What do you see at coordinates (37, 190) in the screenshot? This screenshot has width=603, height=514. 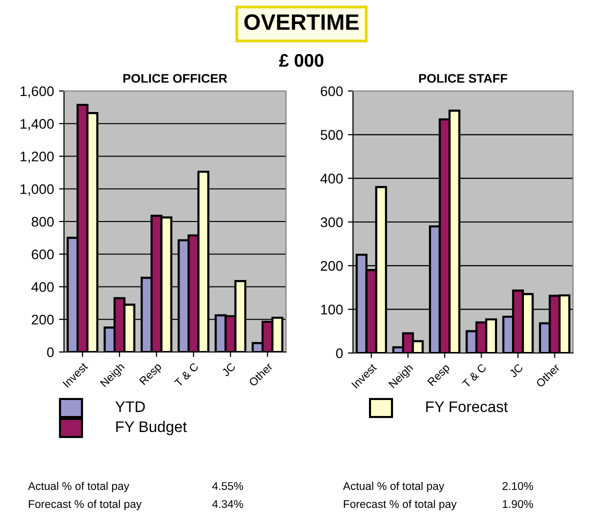 I see `y-tick-label: 1,000` at bounding box center [37, 190].